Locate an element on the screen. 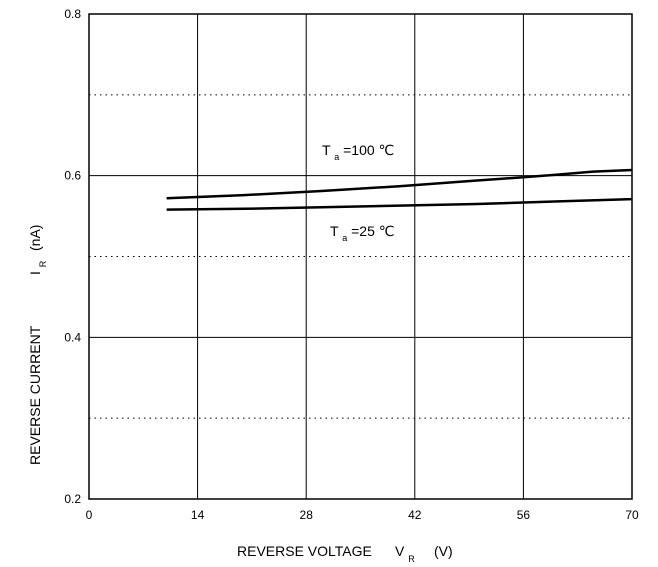  x-axis-unit: (V) is located at coordinates (443, 551).